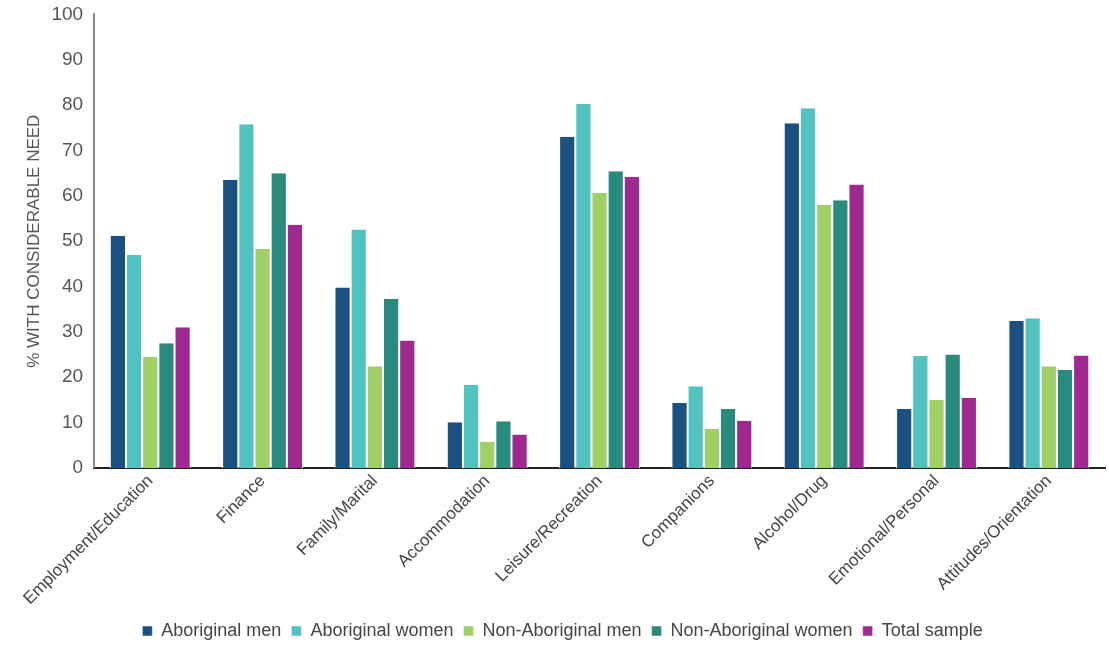 Image resolution: width=1109 pixels, height=652 pixels. What do you see at coordinates (72, 149) in the screenshot?
I see `y-tick-label: 70` at bounding box center [72, 149].